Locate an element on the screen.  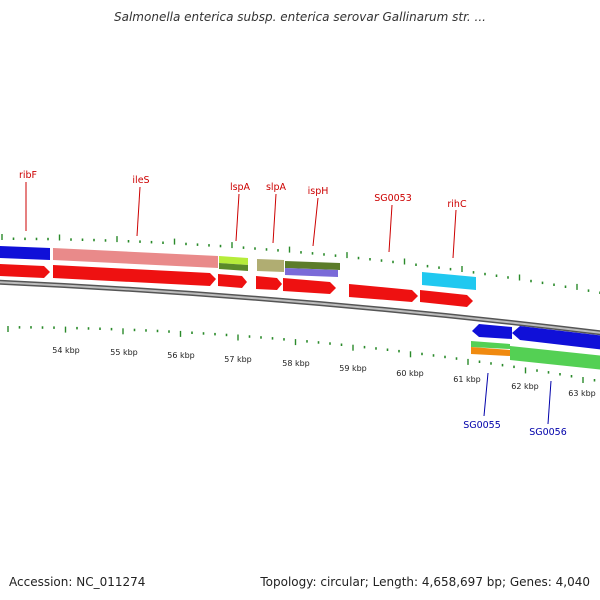
feature-lime is located at coordinates (233, 260).